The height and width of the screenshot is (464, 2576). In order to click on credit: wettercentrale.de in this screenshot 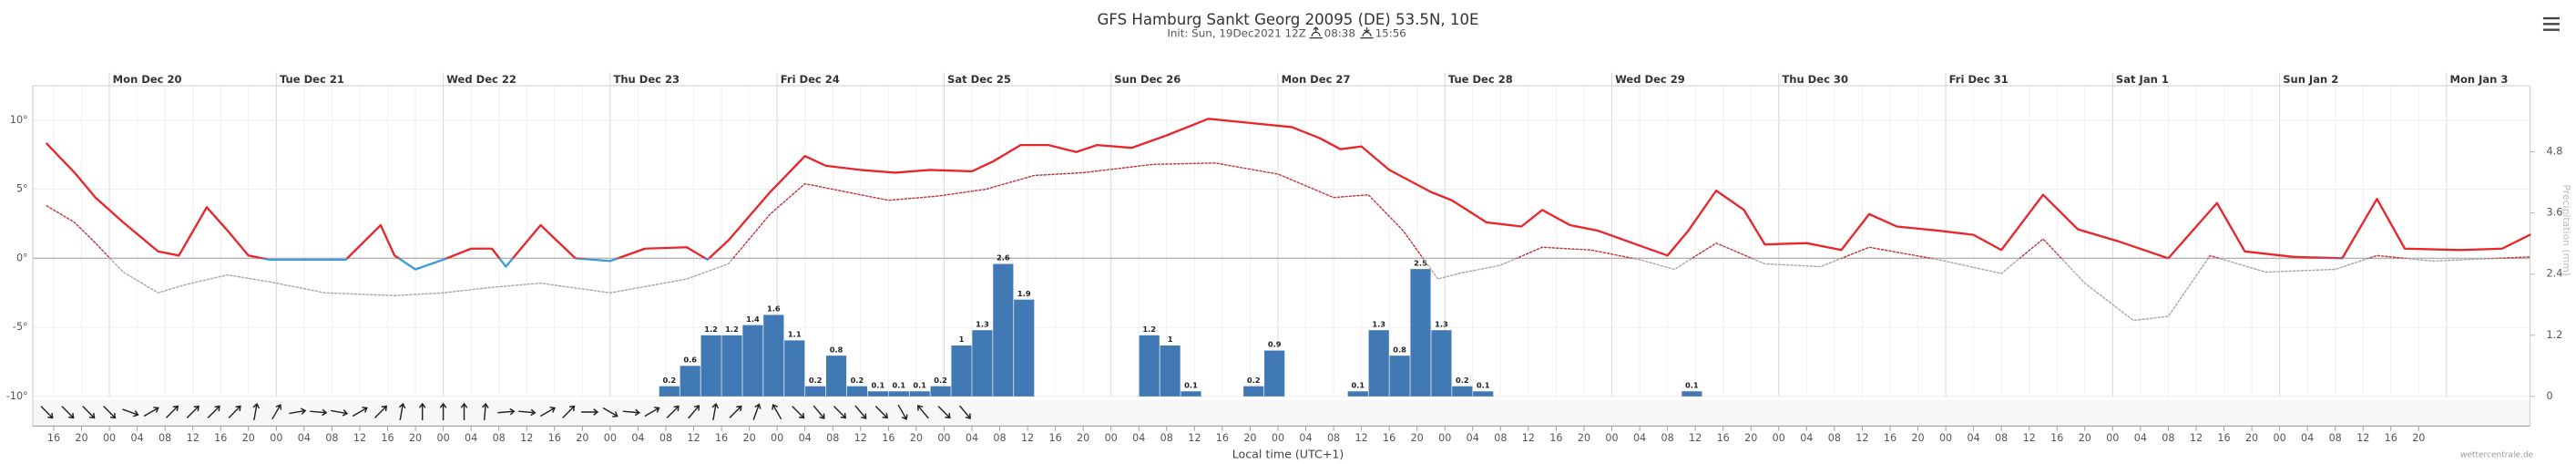, I will do `click(2497, 454)`.